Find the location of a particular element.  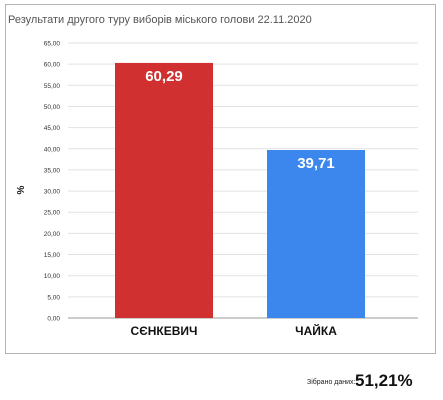

y-tick-label: 65,00 is located at coordinates (52, 44).